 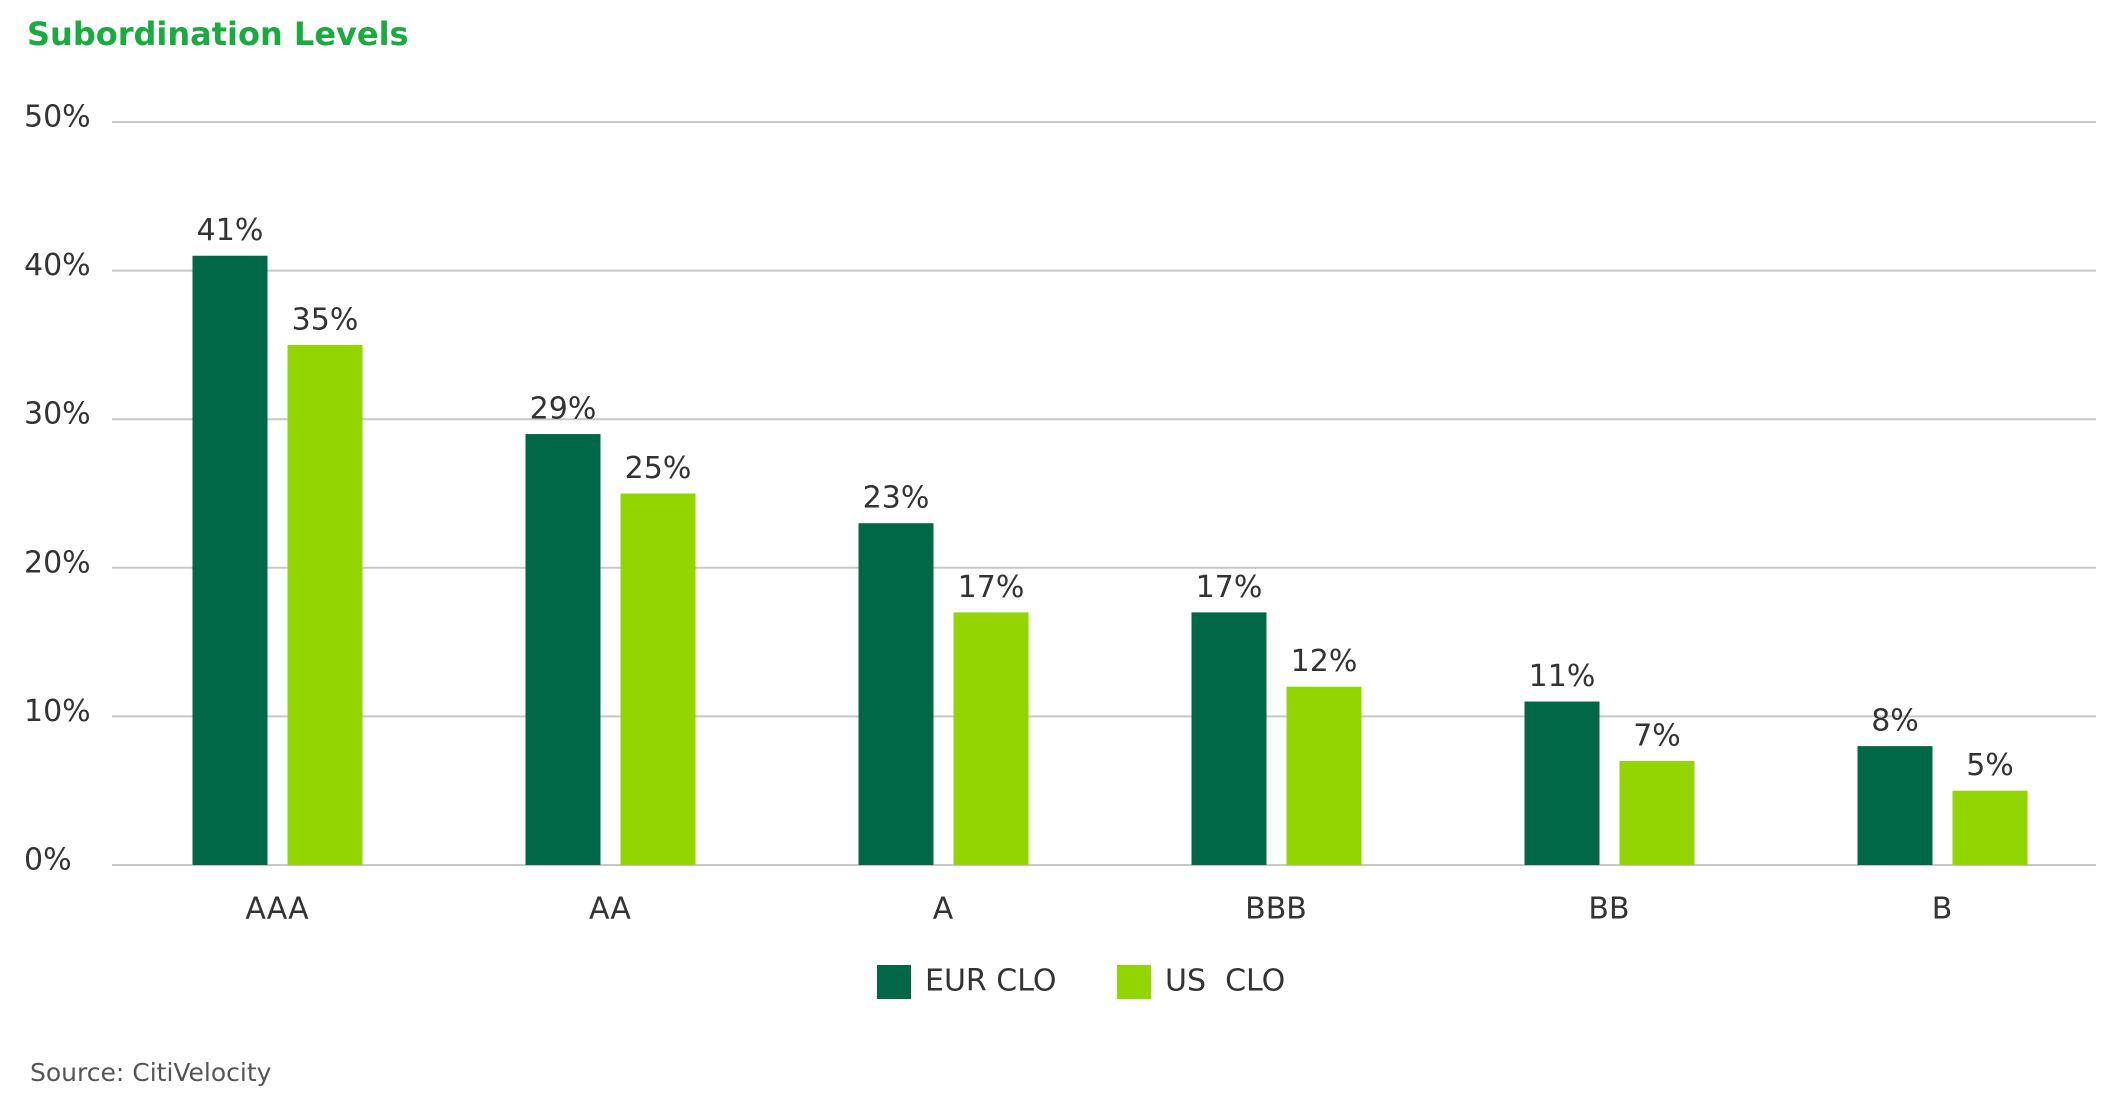 I want to click on value-label: 25%, so click(x=658, y=468).